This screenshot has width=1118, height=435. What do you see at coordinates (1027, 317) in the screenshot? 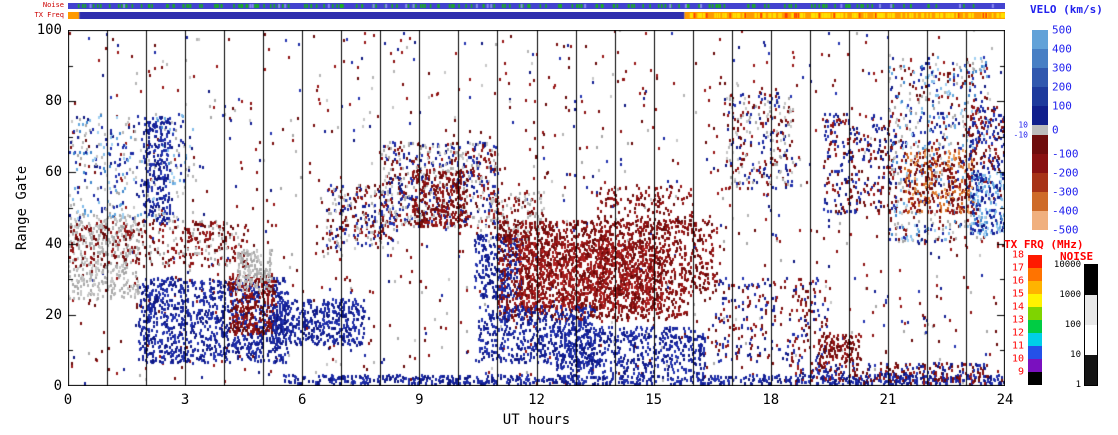
I see `txfrq-colorbar: 18 17 16 15 14 13 12 11 10 9` at bounding box center [1027, 317].